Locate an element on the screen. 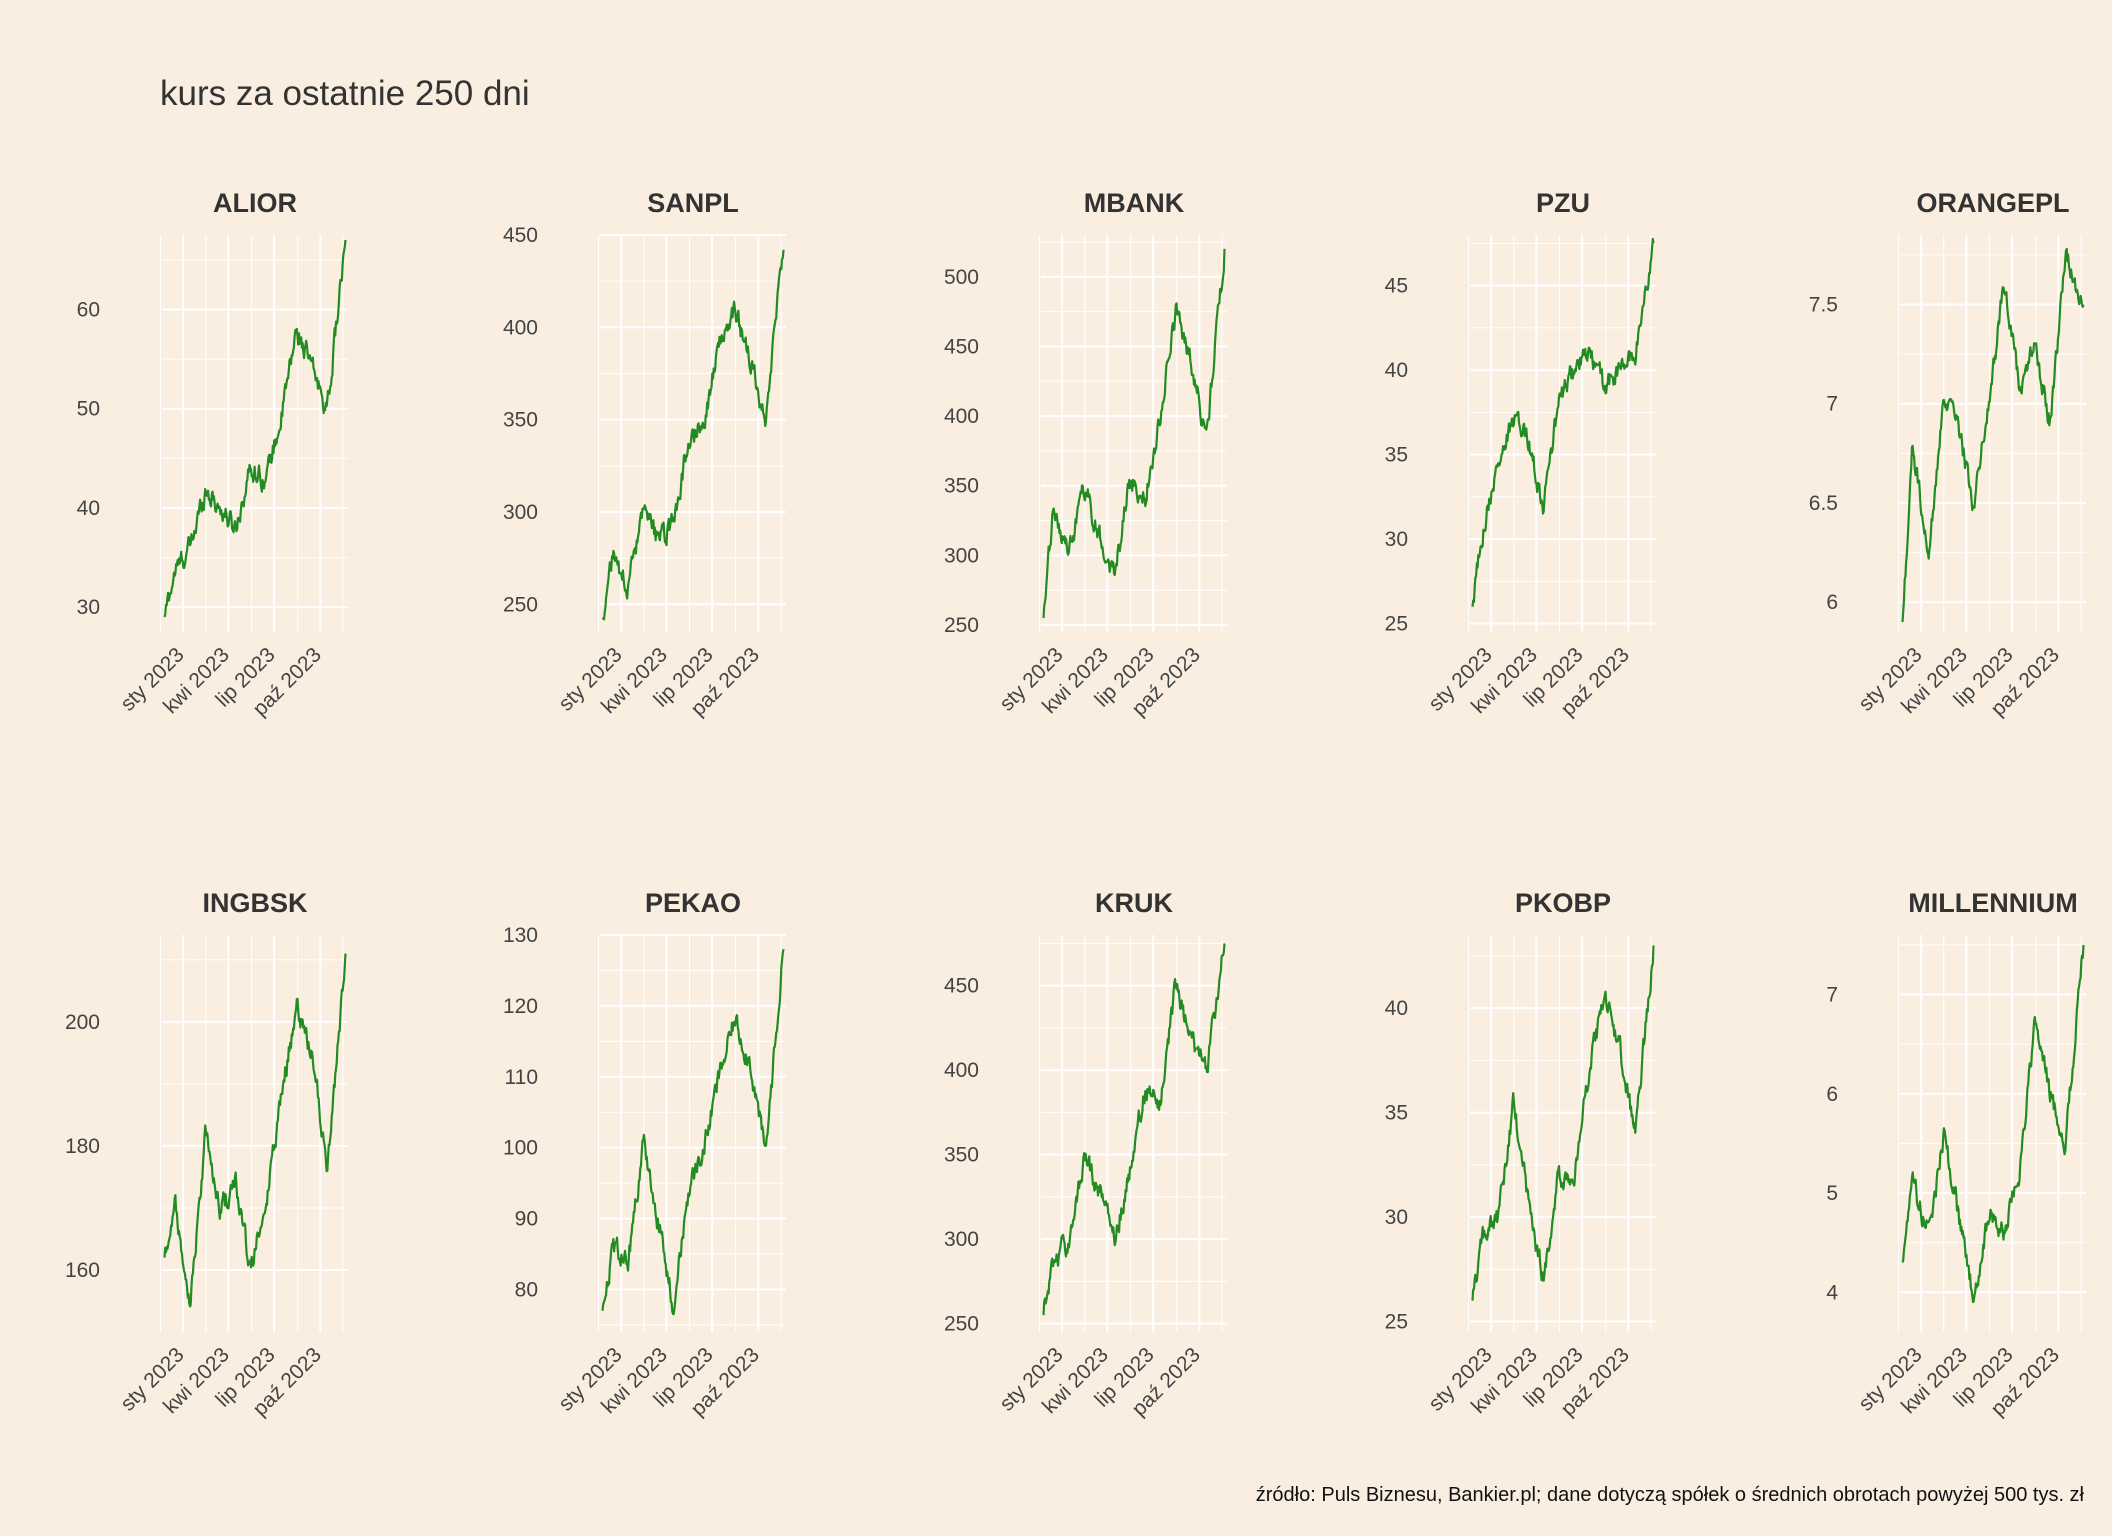 This screenshot has width=2112, height=1536. y-tick-label: 7.5 is located at coordinates (1823, 304).